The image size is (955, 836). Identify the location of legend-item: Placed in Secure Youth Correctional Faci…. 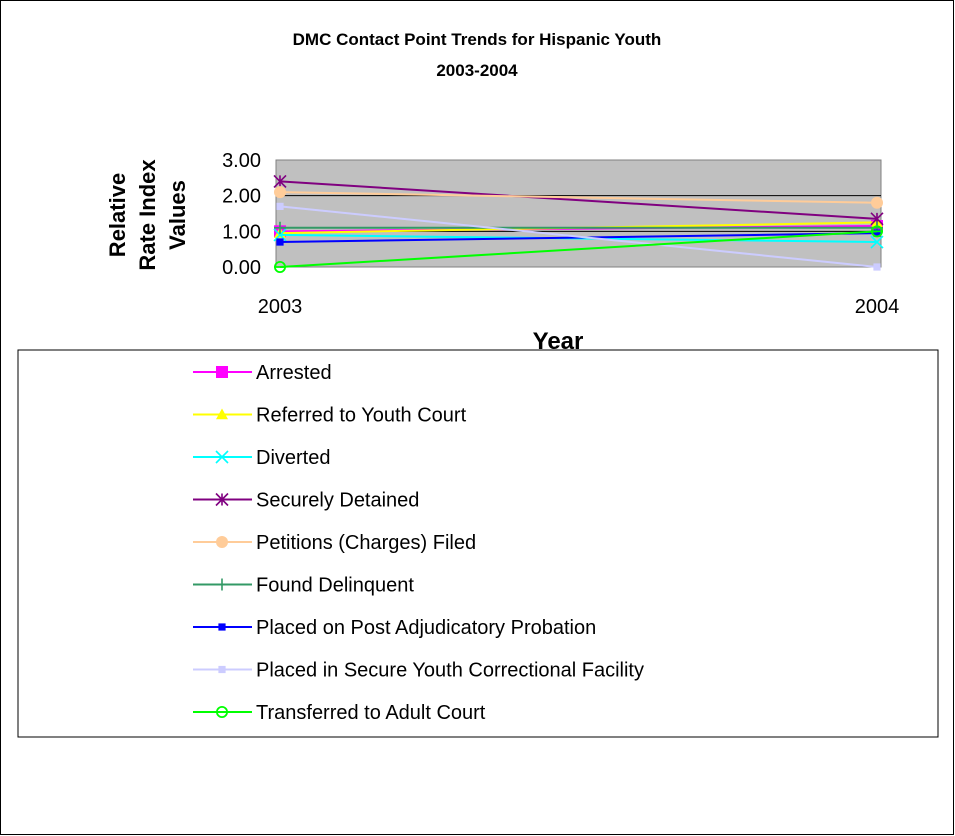
(418, 671).